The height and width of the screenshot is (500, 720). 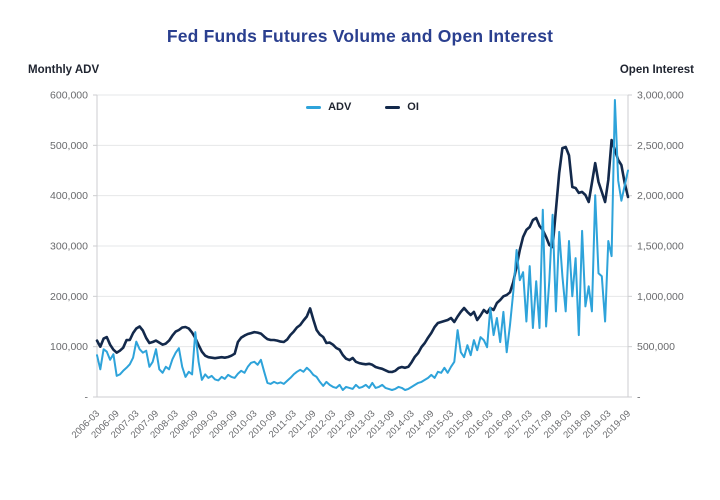 What do you see at coordinates (87, 398) in the screenshot?
I see `left-tick-label: -` at bounding box center [87, 398].